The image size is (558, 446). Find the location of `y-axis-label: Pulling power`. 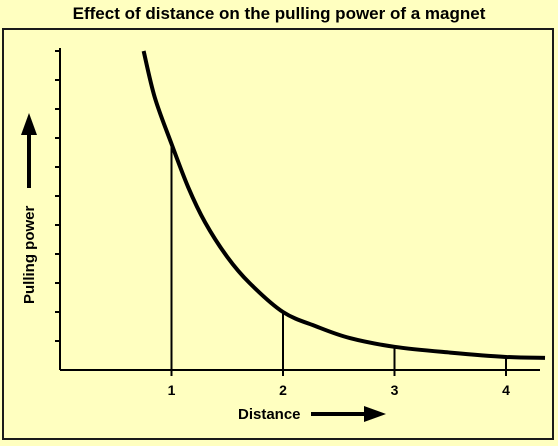

y-axis-label: Pulling power is located at coordinates (29, 255).